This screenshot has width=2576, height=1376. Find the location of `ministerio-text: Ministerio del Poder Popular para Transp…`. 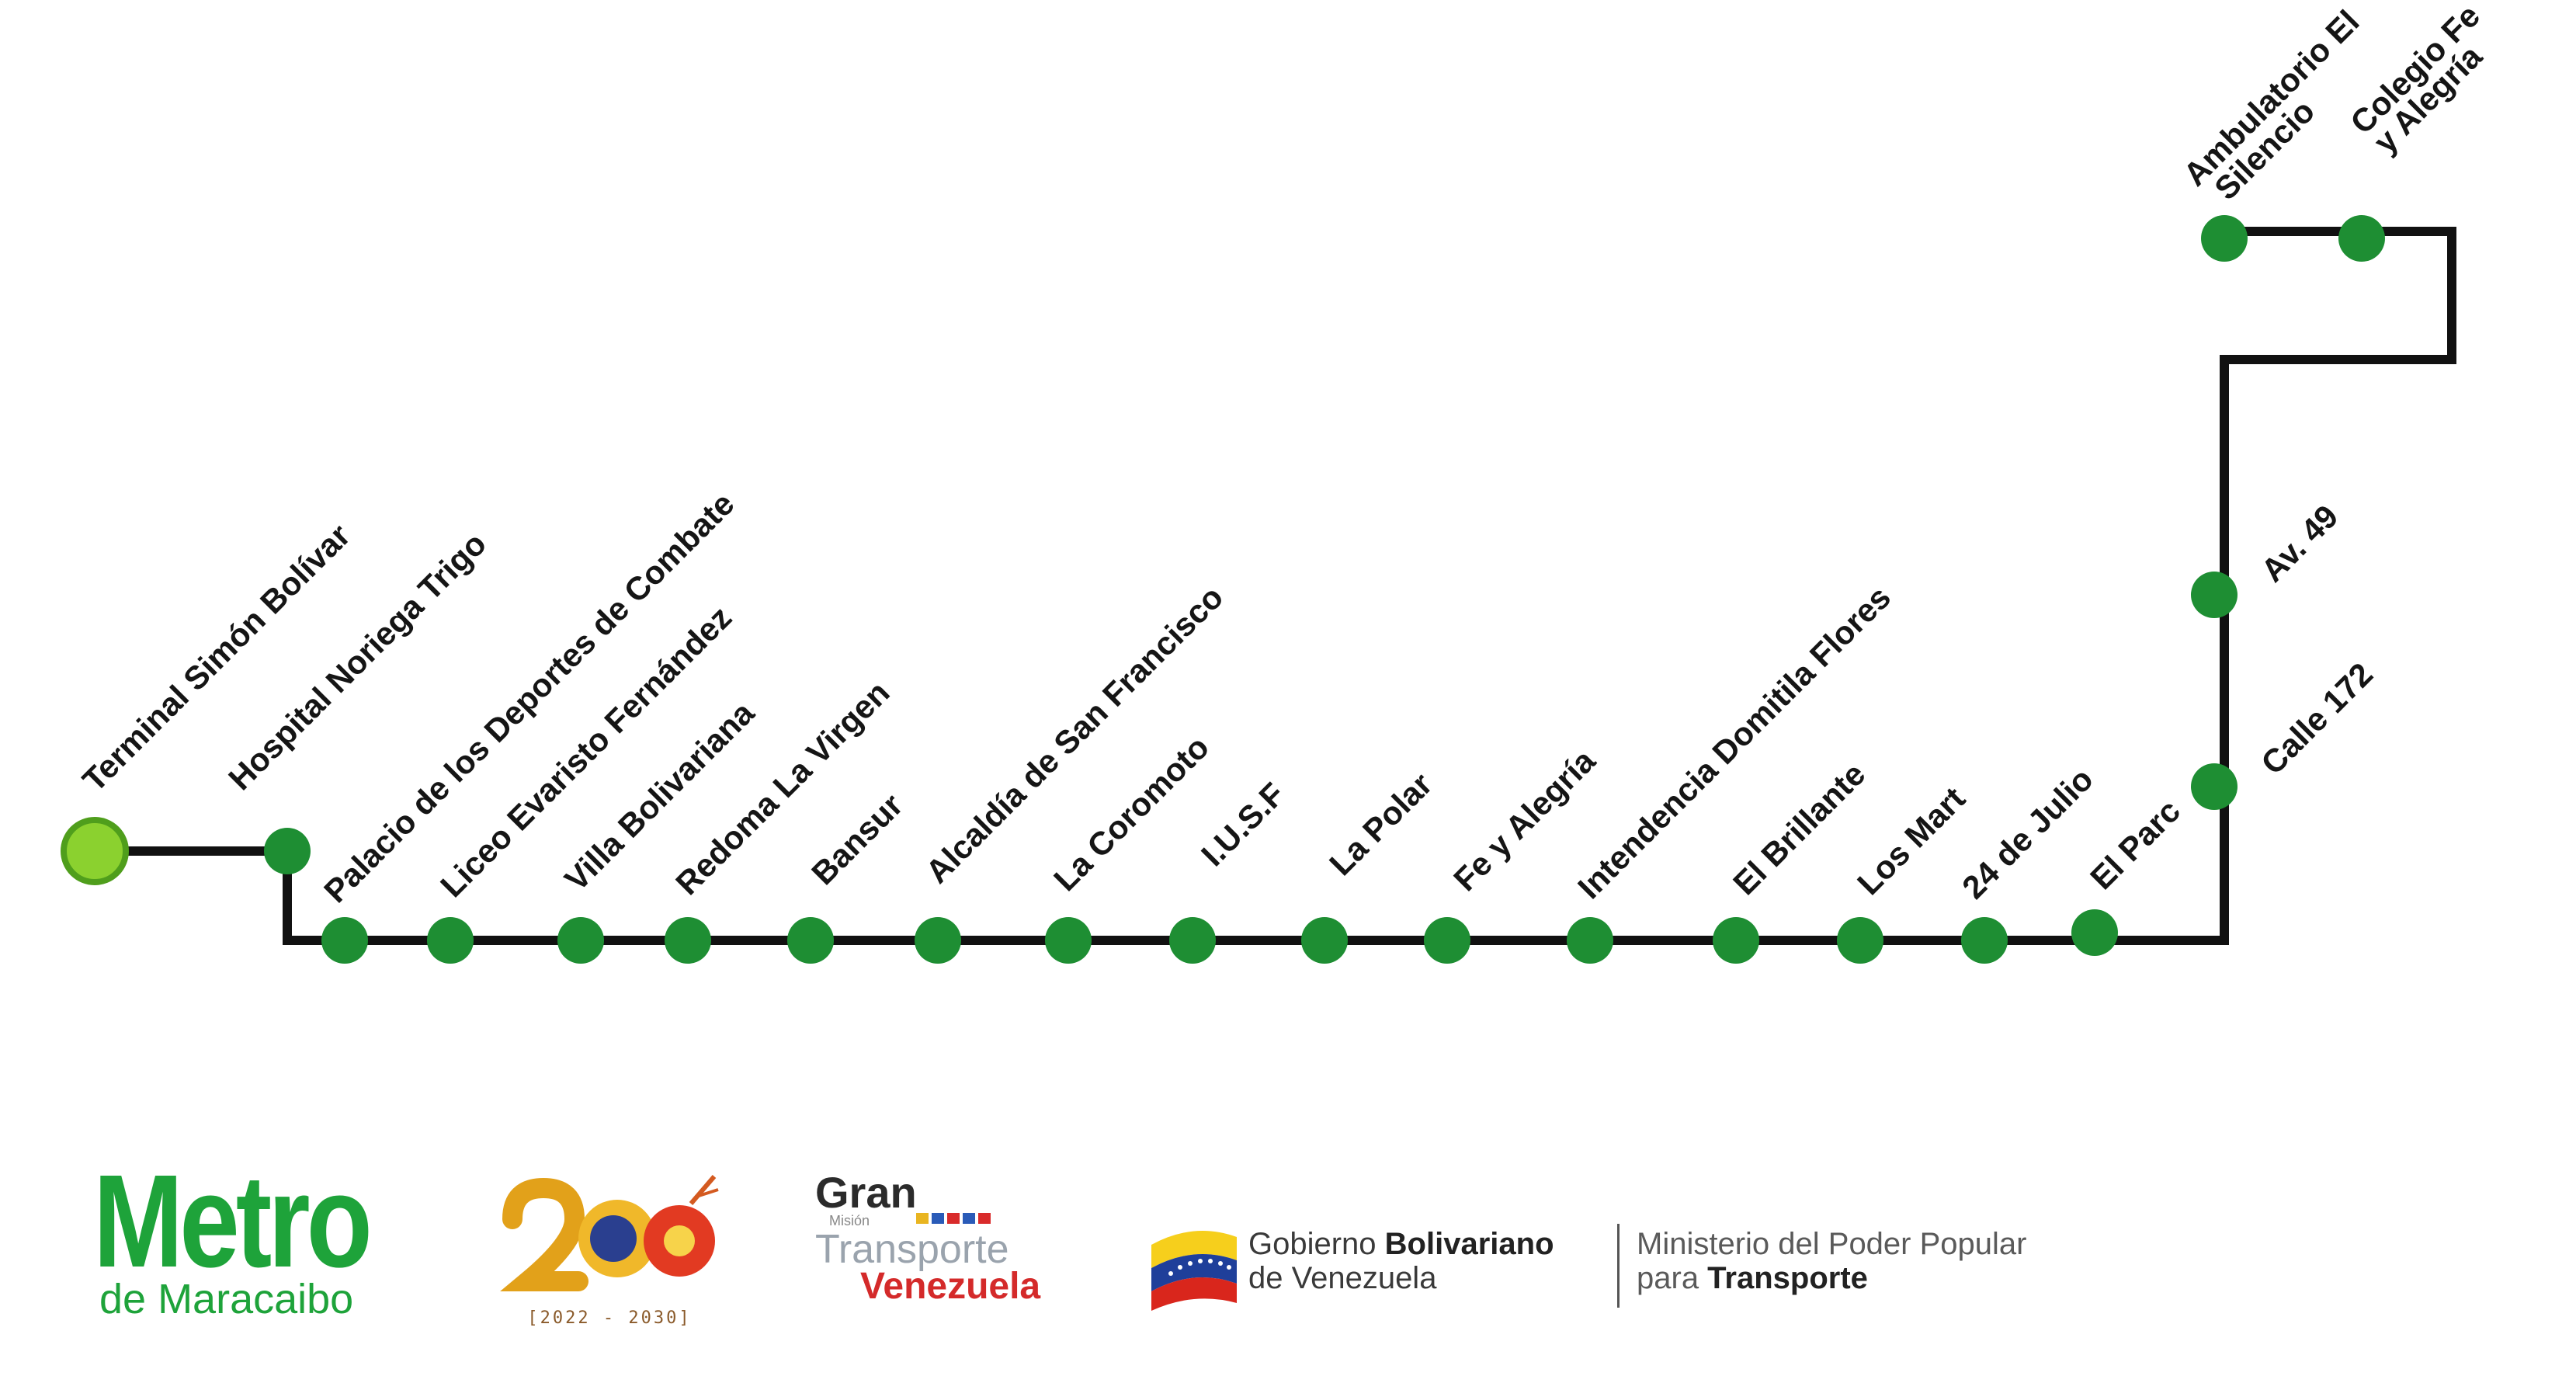

ministerio-text: Ministerio del Poder Popular para Transp… is located at coordinates (1831, 1261).